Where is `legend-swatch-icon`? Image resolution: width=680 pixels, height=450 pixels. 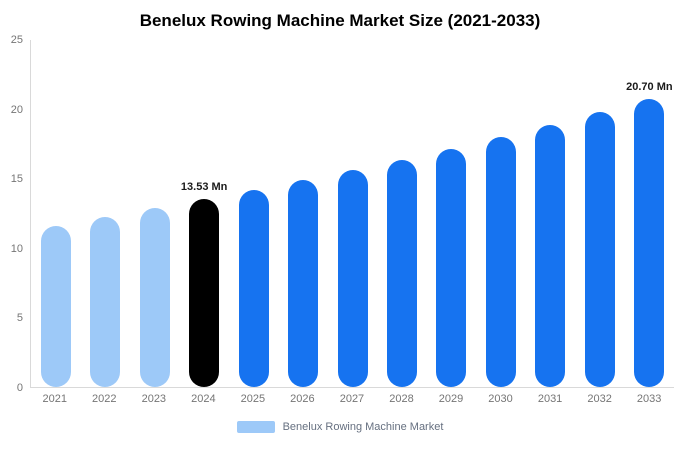
legend-swatch-icon is located at coordinates (255, 427).